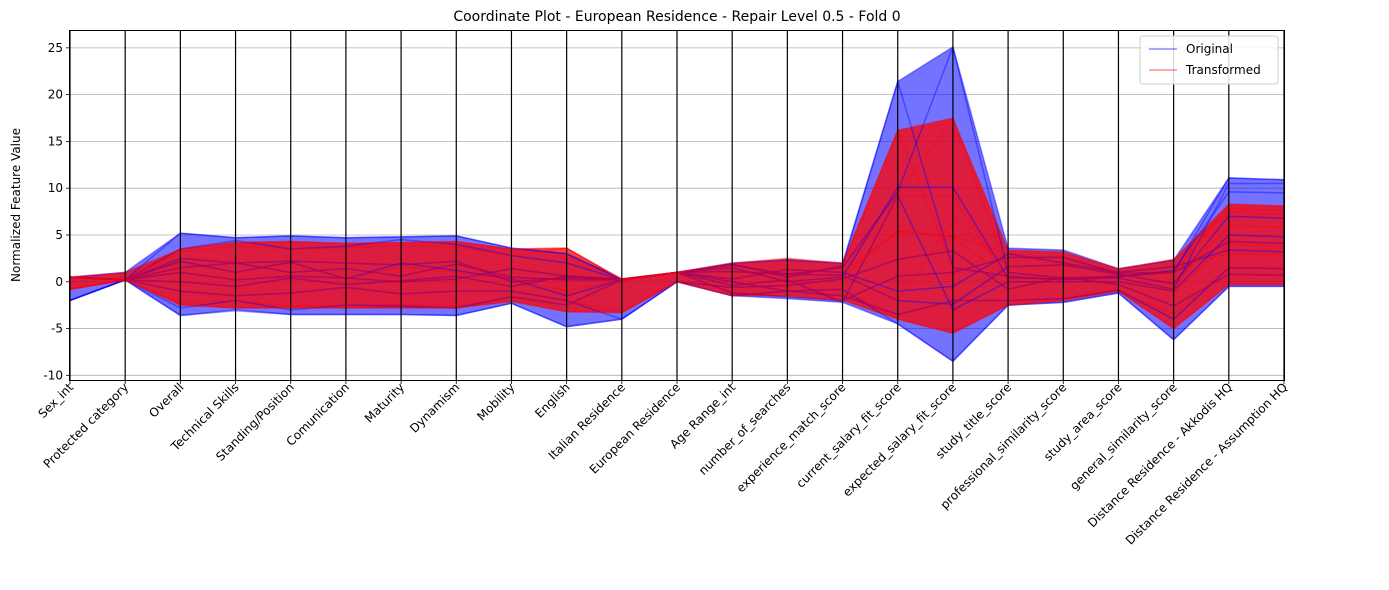  Describe the element at coordinates (55, 95) in the screenshot. I see `y-tick-label: 20` at that location.